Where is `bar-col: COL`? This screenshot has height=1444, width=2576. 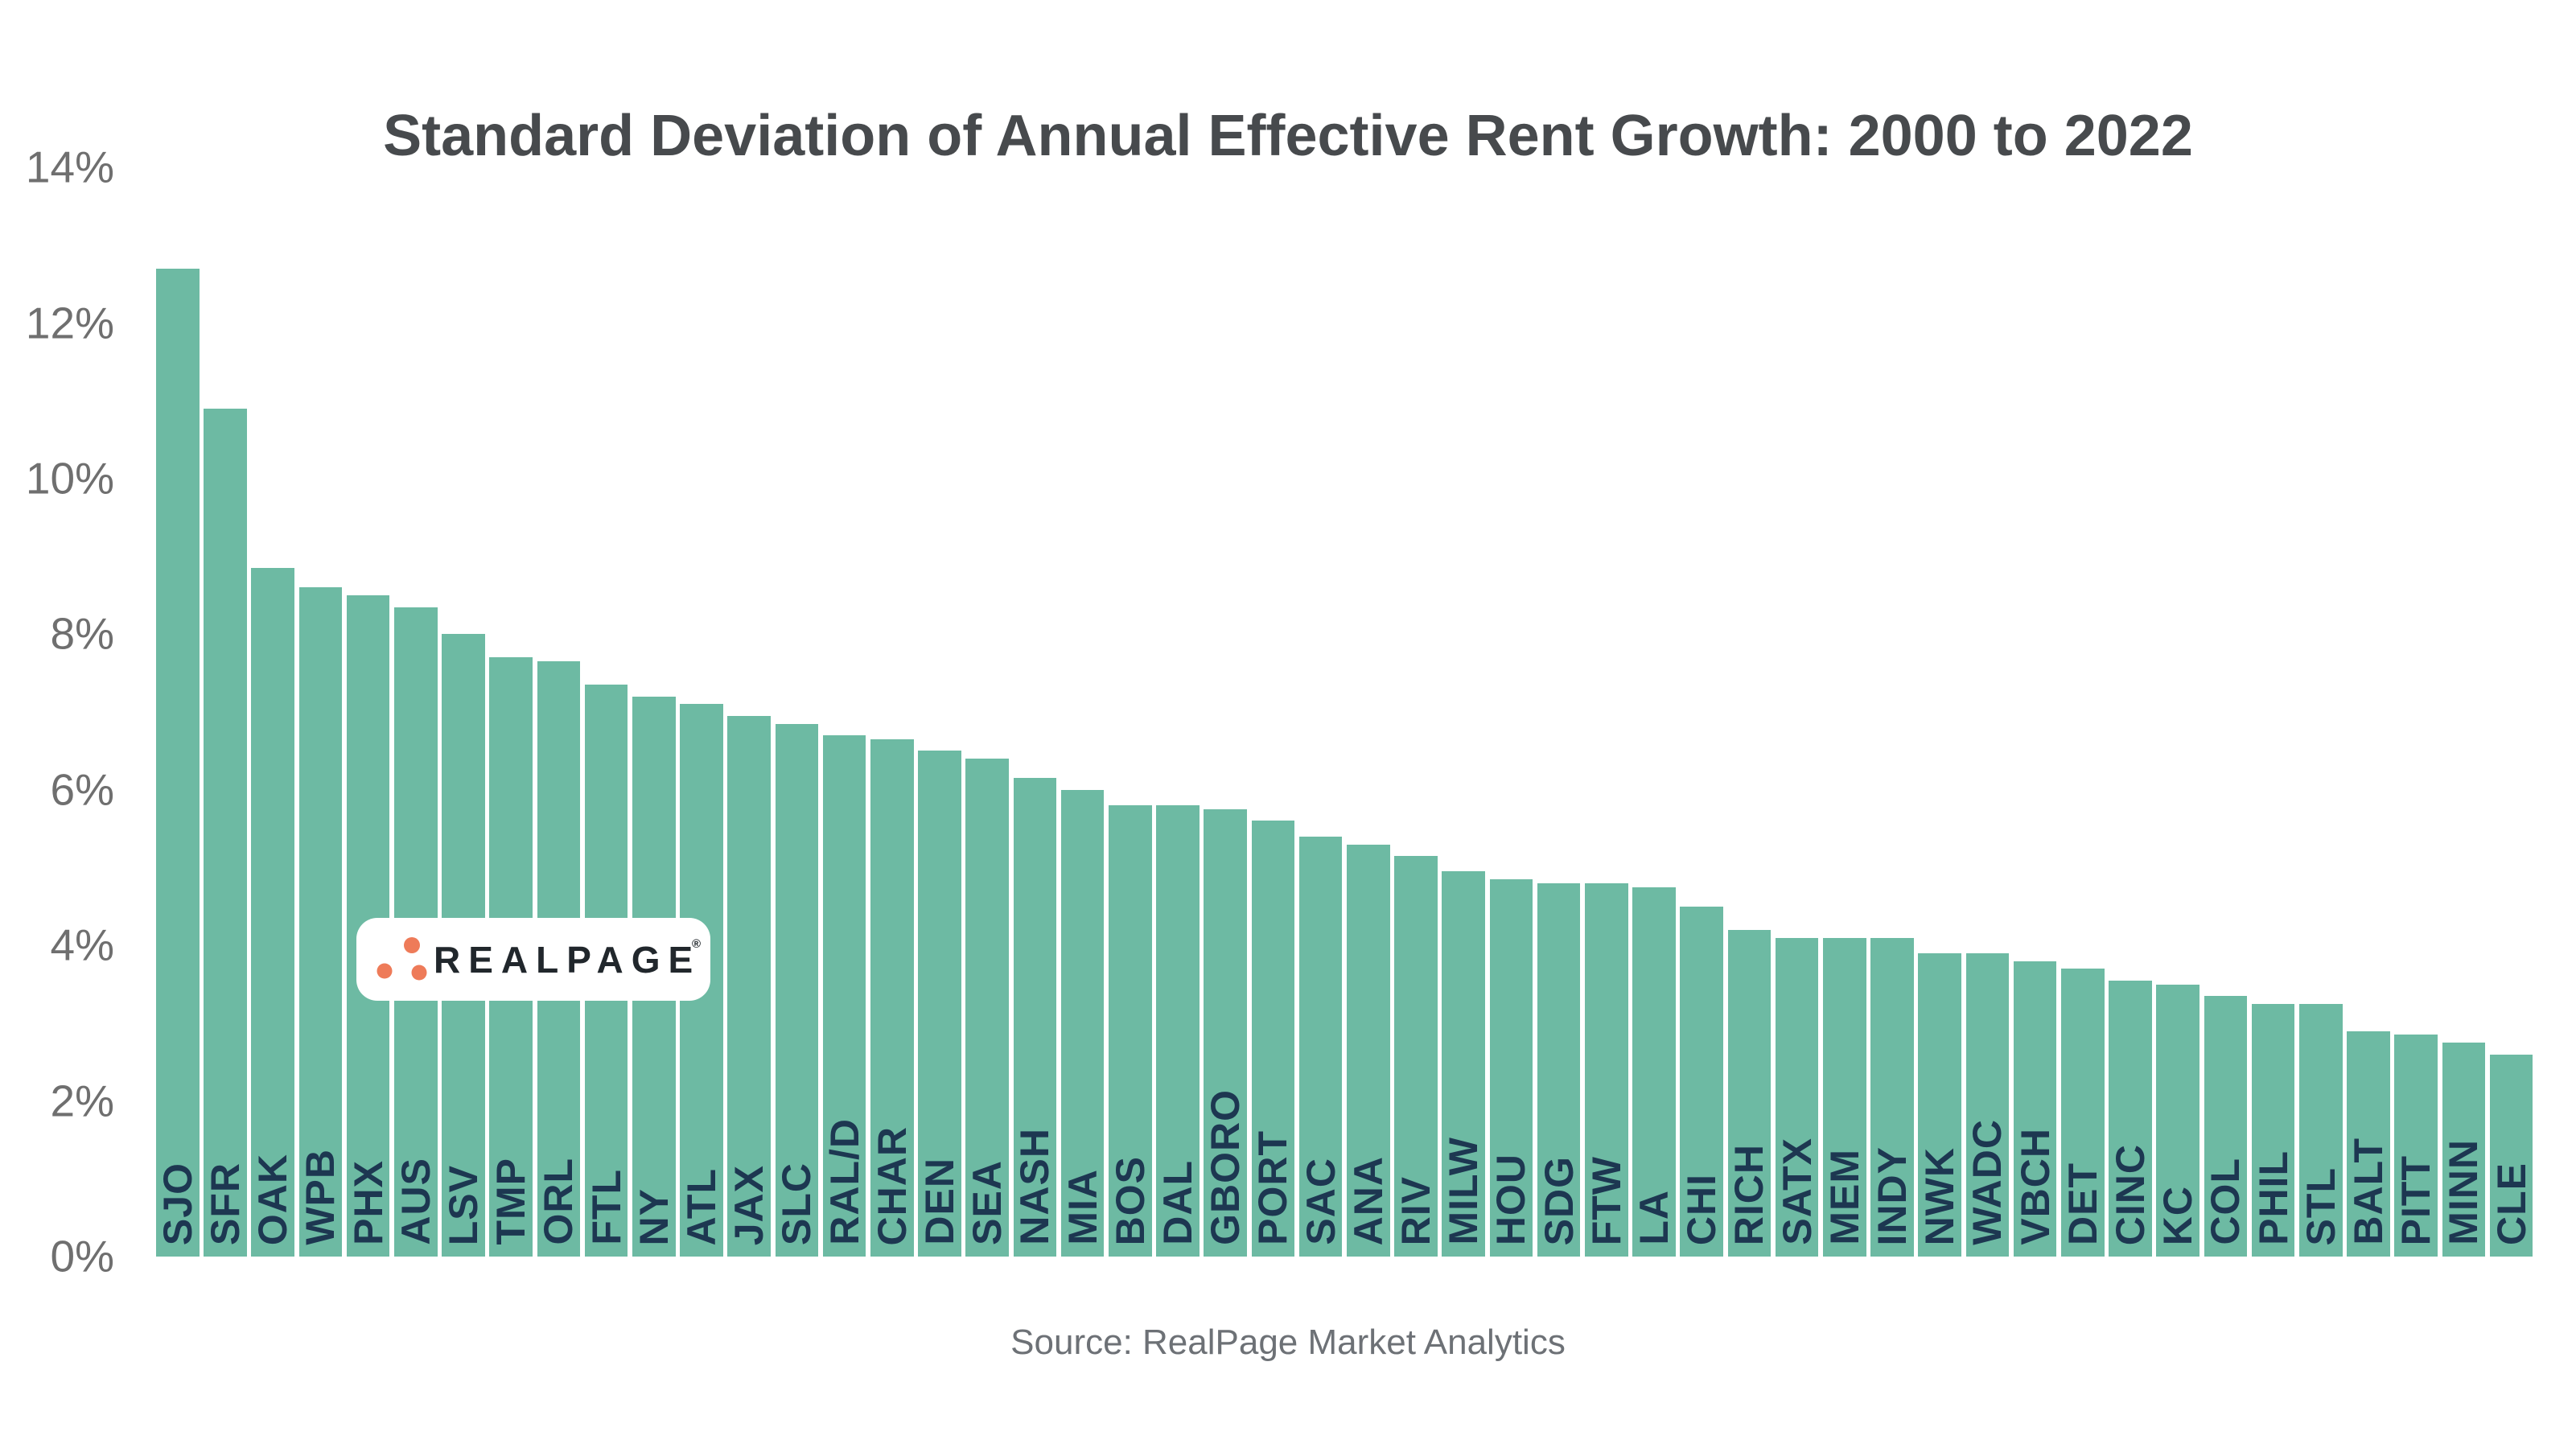 bar-col: COL is located at coordinates (2226, 1126).